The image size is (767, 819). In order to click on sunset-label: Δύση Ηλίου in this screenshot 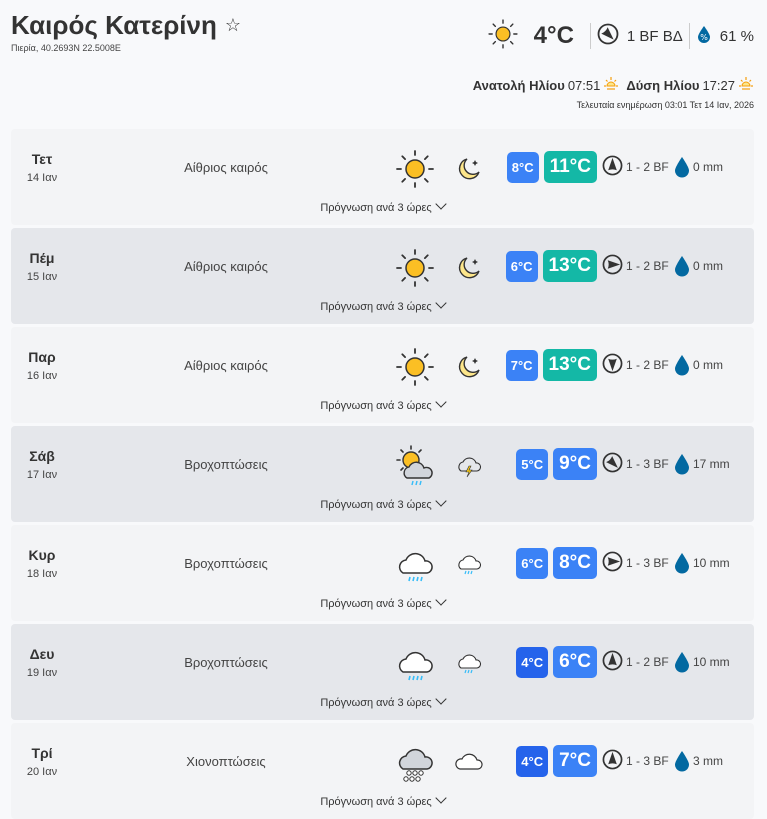, I will do `click(663, 85)`.